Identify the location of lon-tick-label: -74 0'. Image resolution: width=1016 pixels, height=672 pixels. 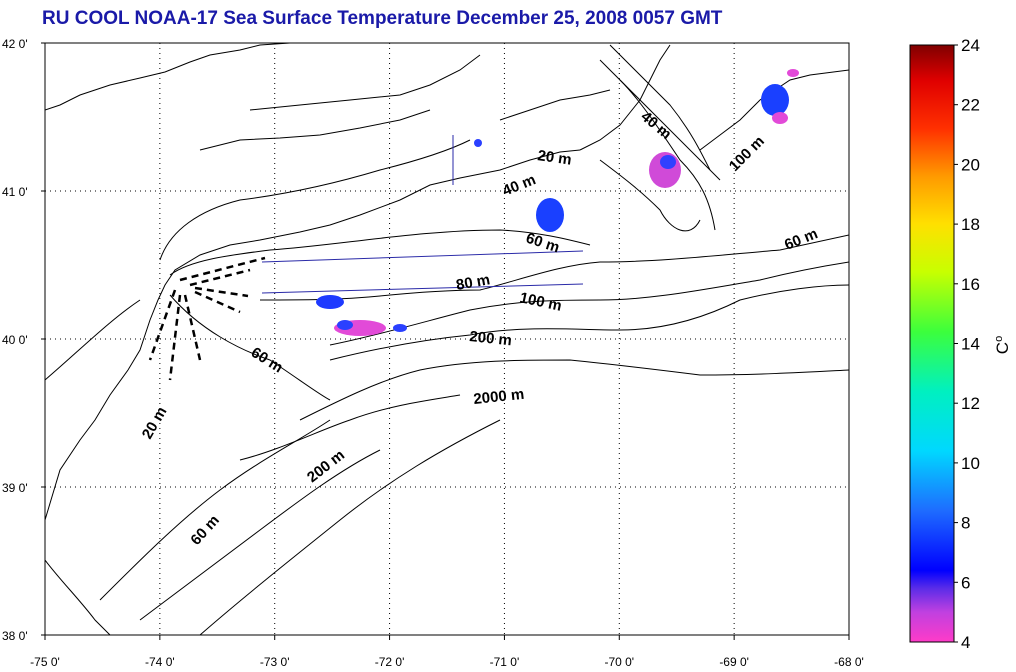
(160, 662).